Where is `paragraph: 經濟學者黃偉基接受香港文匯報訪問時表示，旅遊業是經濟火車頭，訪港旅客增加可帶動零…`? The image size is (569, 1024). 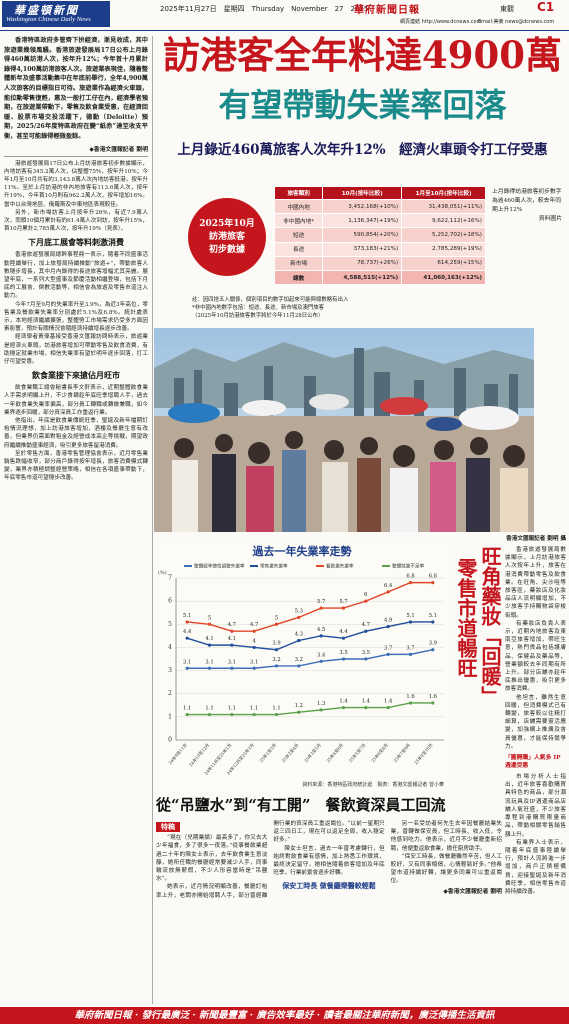
paragraph: 經濟學者黃偉基接受香港文匯報訪問時表示，旅遊業是經濟火車頭，訪港旅客增加可帶動零… is located at coordinates (76, 349).